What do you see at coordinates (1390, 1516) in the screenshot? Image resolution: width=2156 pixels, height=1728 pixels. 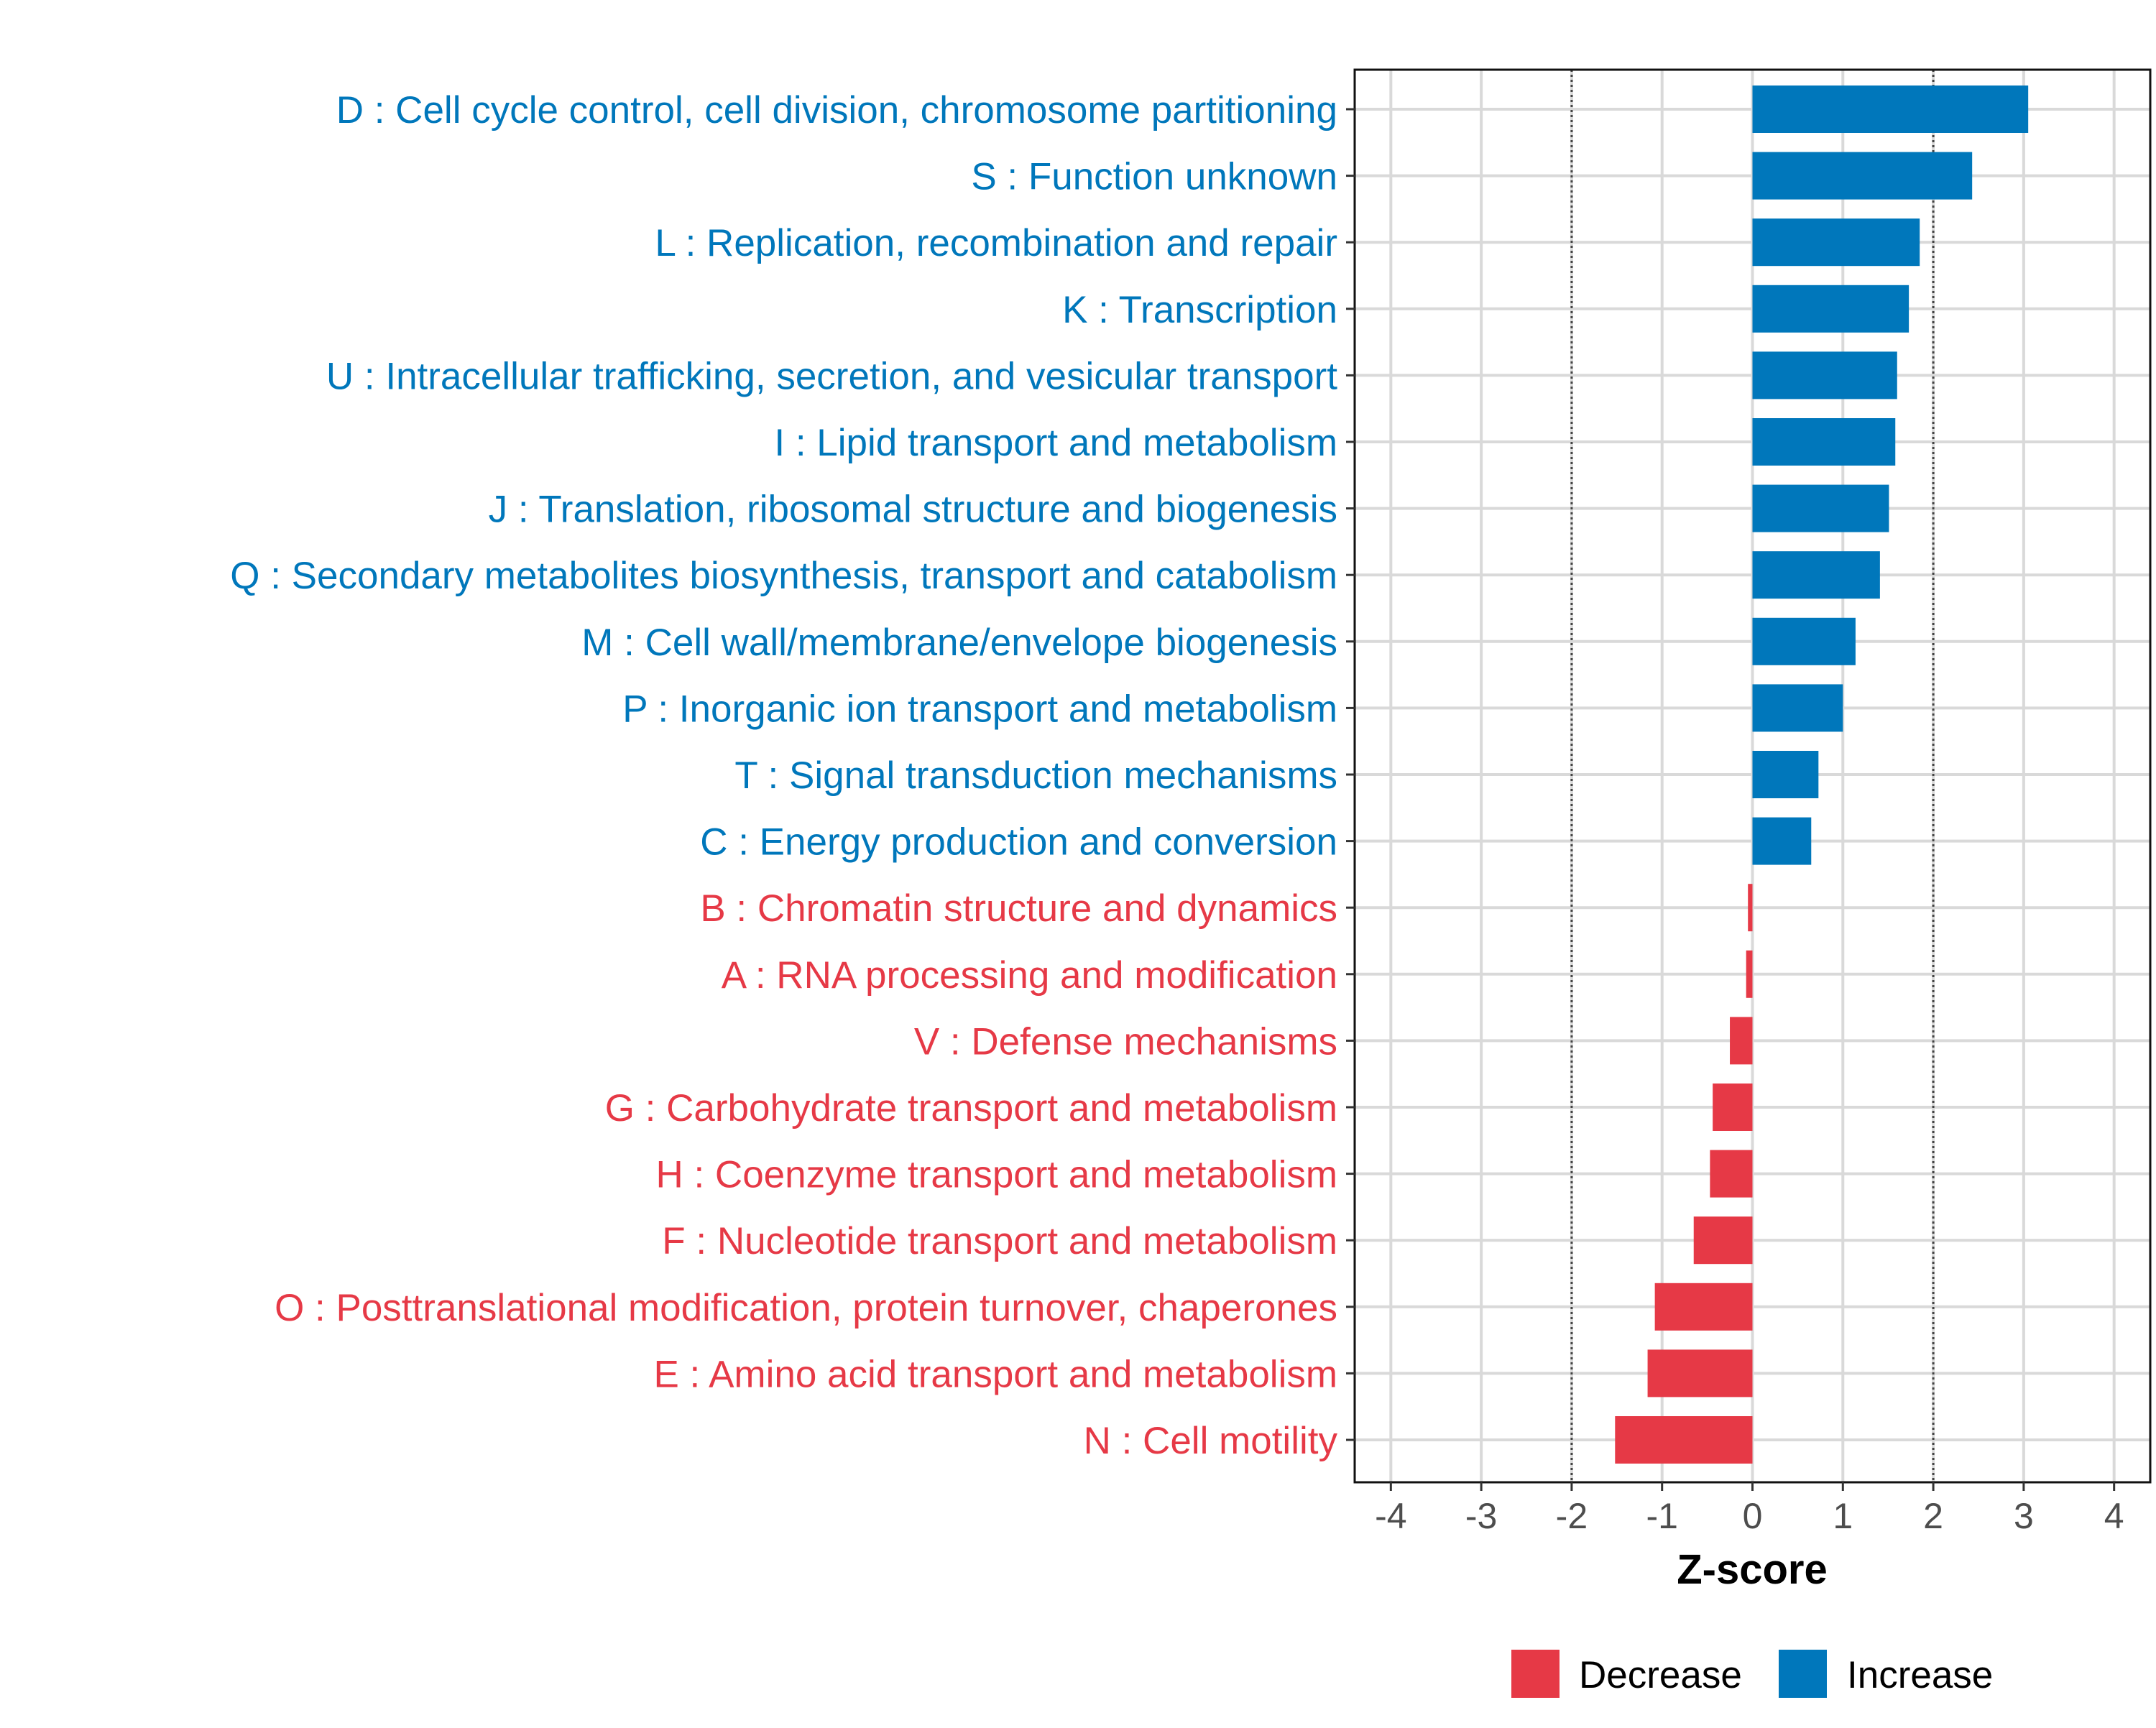 I see `x-tick-label: -4` at bounding box center [1390, 1516].